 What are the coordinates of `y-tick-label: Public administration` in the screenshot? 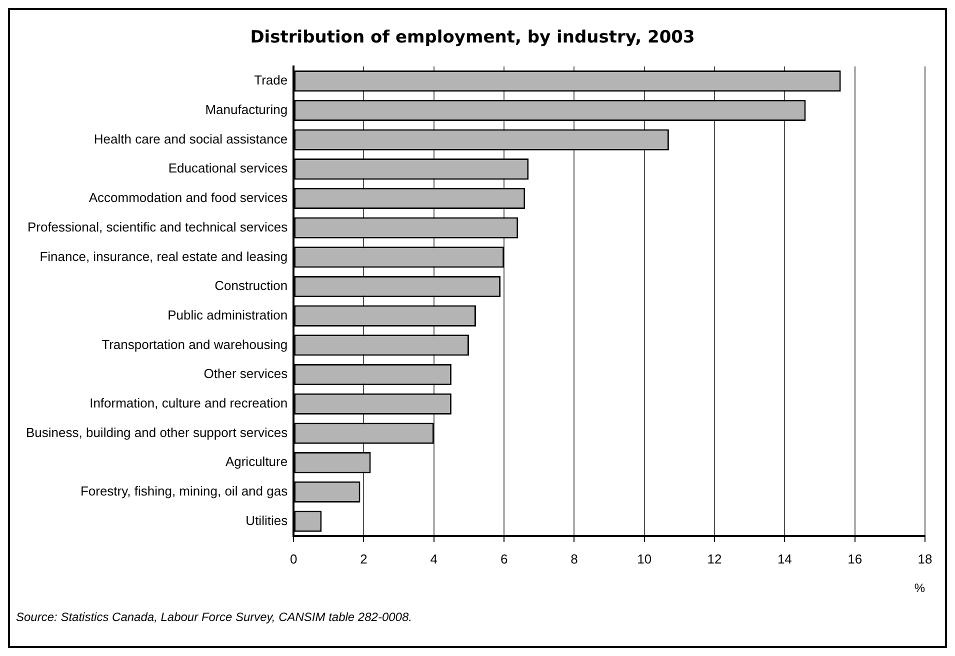 It's located at (228, 314).